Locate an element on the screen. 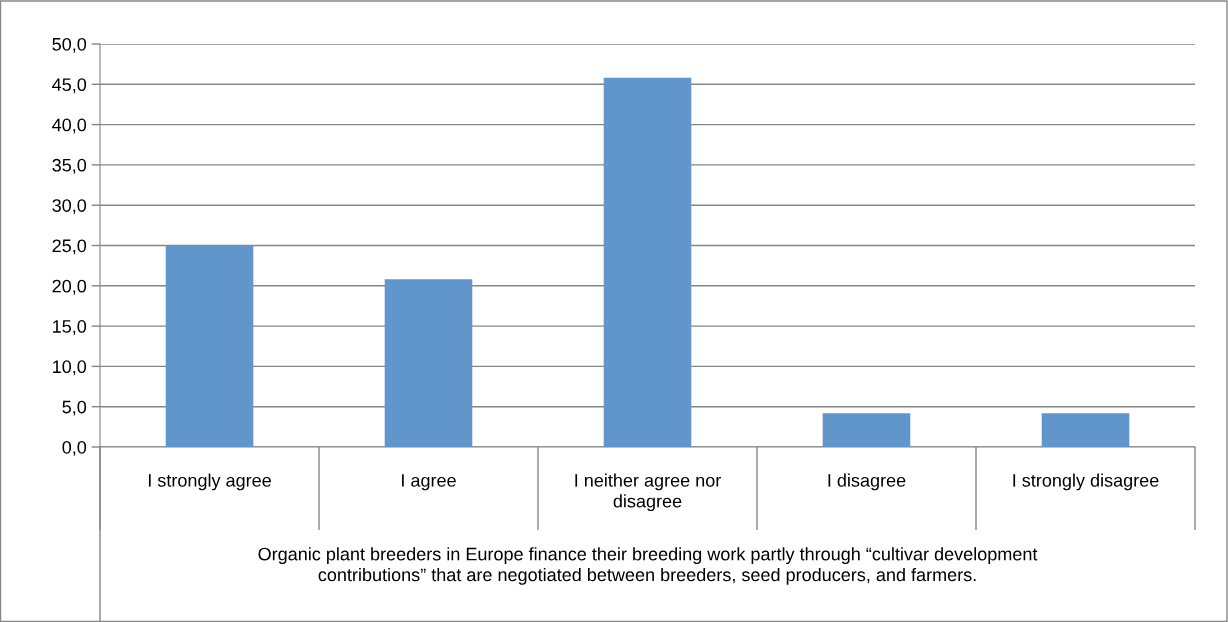 Image resolution: width=1228 pixels, height=622 pixels. y-tick-label: 5,0 is located at coordinates (74, 408).